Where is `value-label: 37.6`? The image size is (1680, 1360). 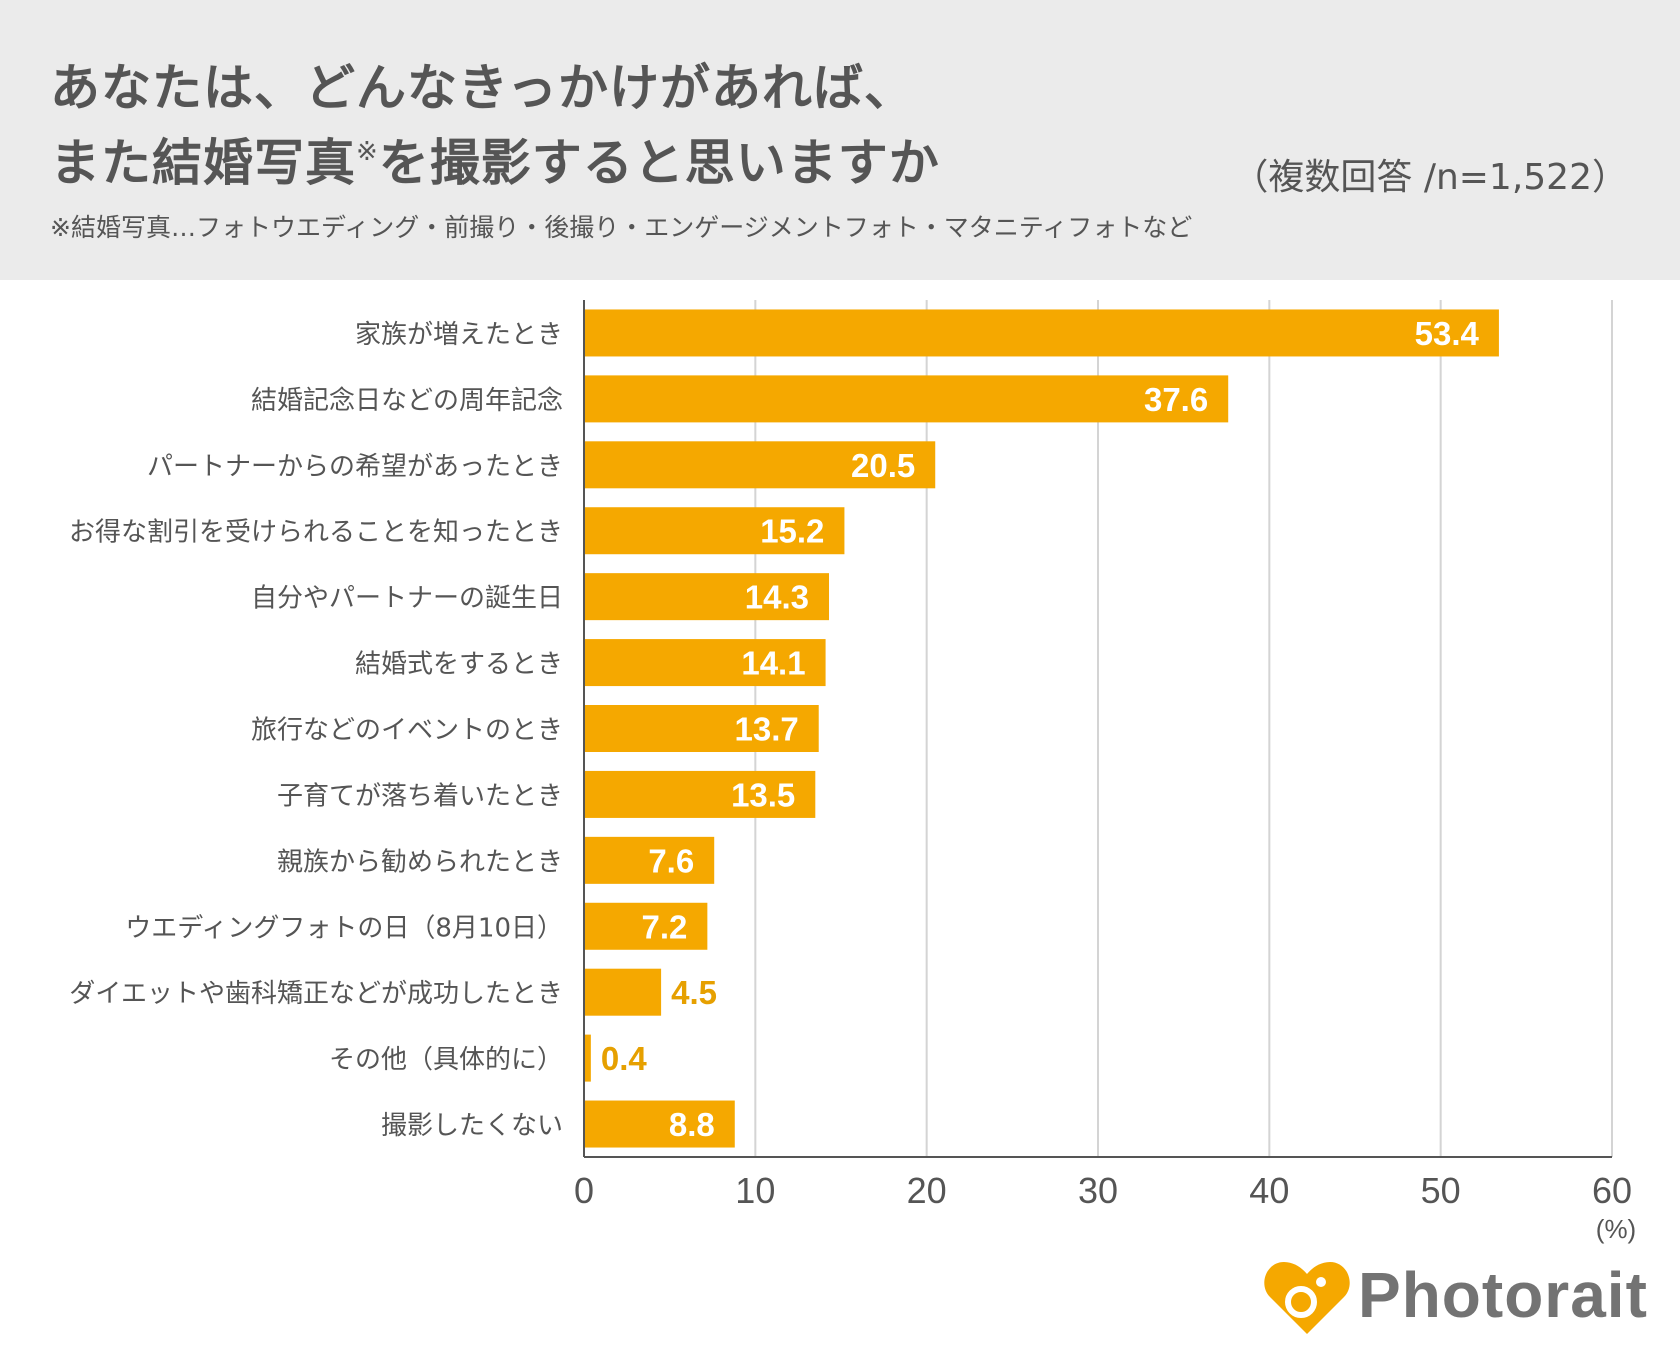 value-label: 37.6 is located at coordinates (1176, 399).